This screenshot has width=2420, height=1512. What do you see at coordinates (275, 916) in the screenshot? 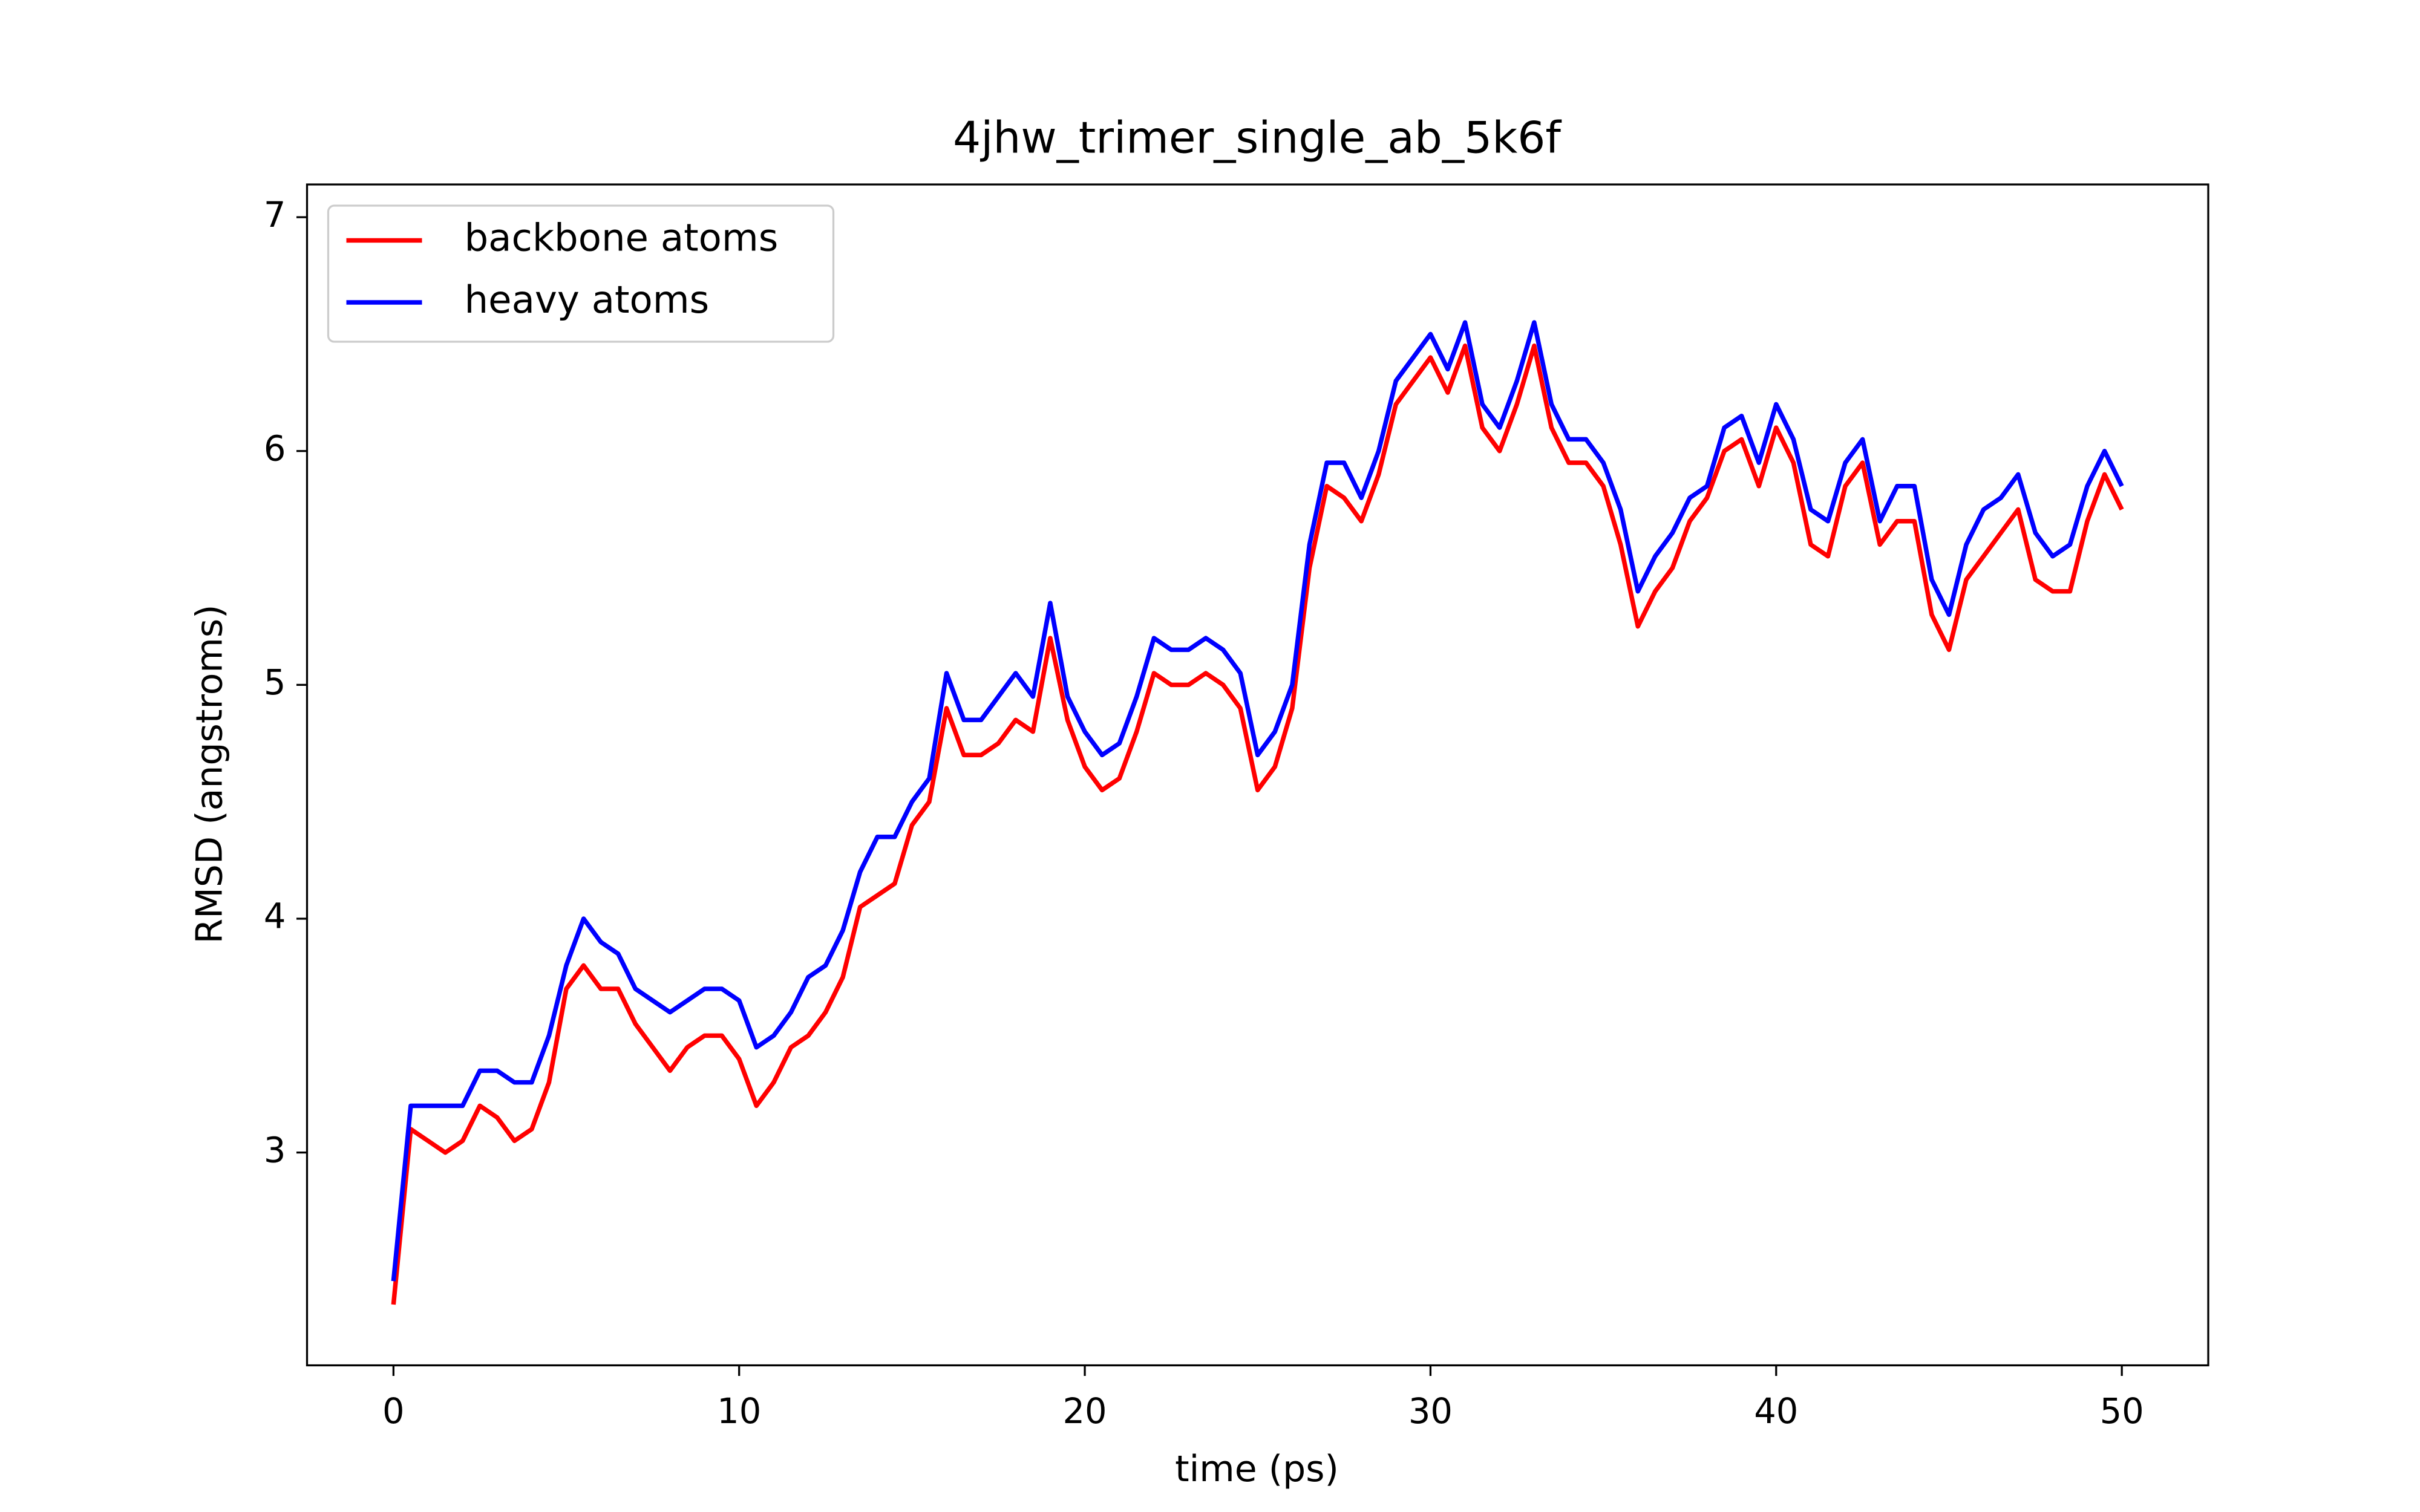
I see `y-tick-label: 4` at bounding box center [275, 916].